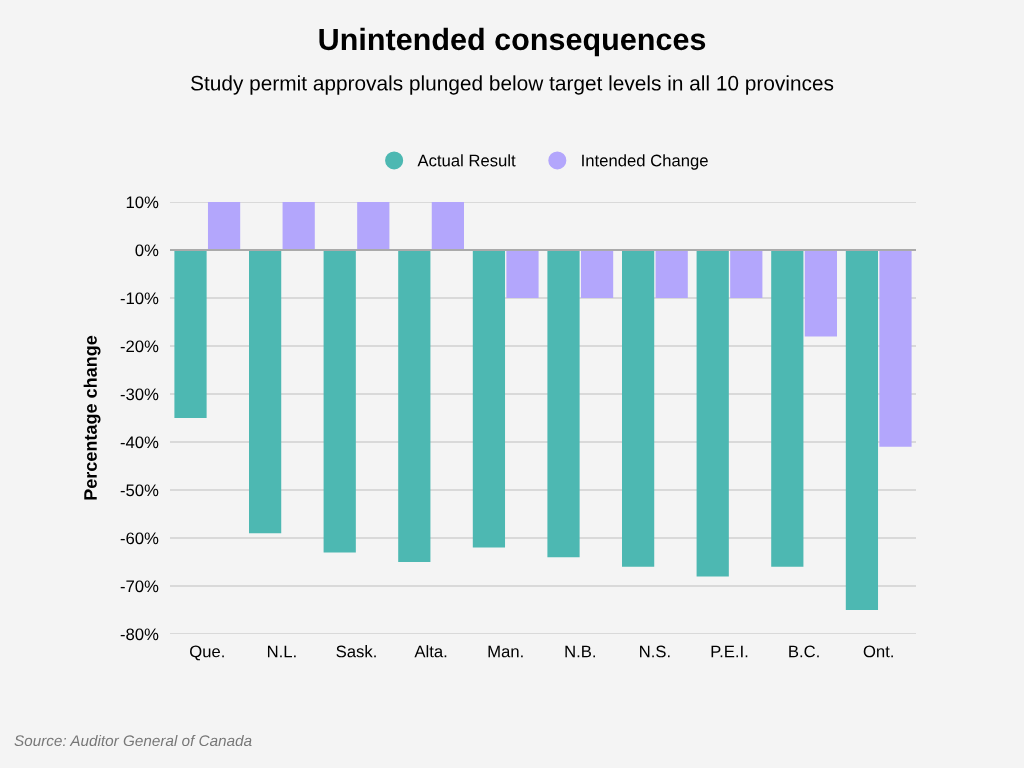 This screenshot has height=768, width=1024. I want to click on x-tick-label: P.E.I., so click(729, 651).